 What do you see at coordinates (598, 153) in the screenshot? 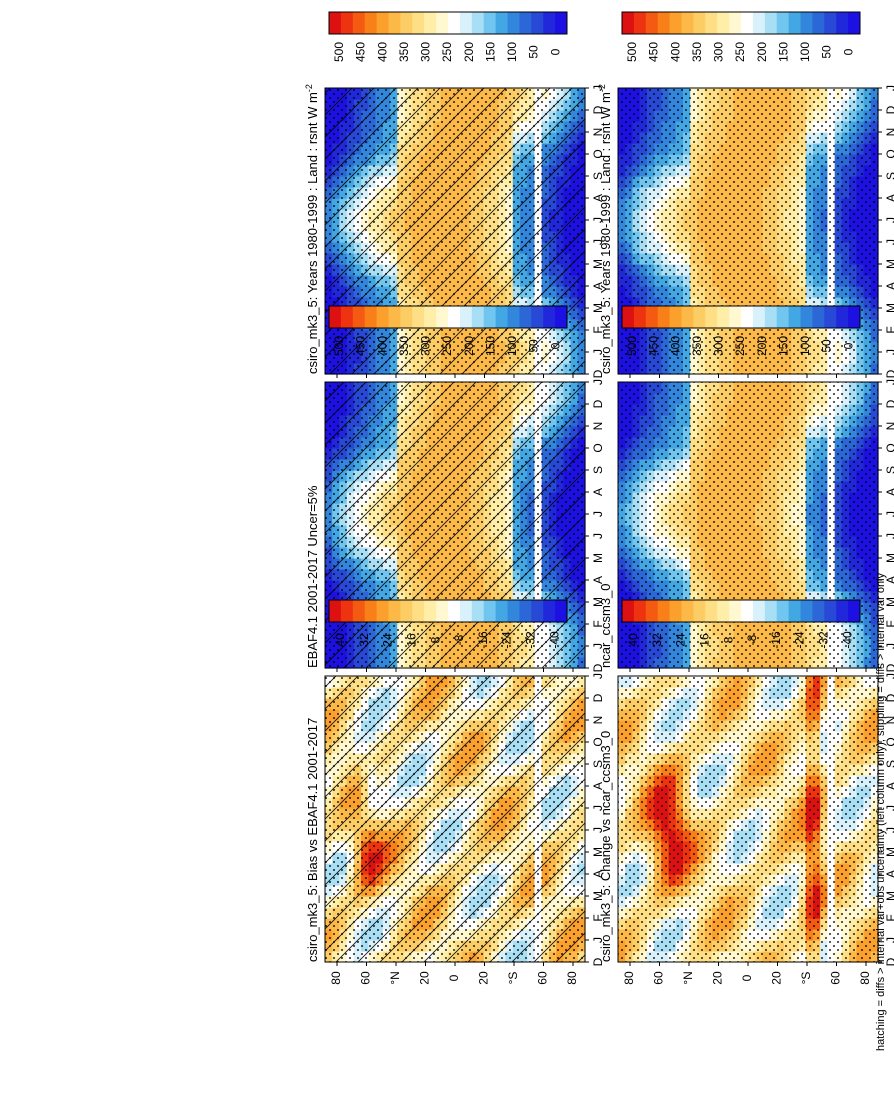
I see `month-label: O` at bounding box center [598, 153].